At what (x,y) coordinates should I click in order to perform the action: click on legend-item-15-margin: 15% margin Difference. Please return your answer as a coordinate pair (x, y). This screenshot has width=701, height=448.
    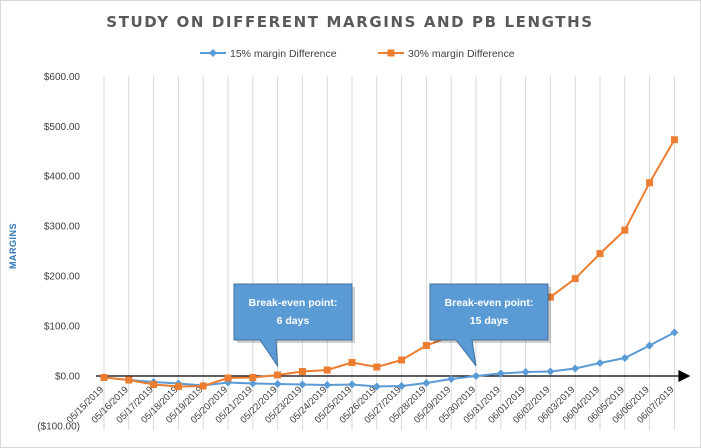
    Looking at the image, I should click on (268, 54).